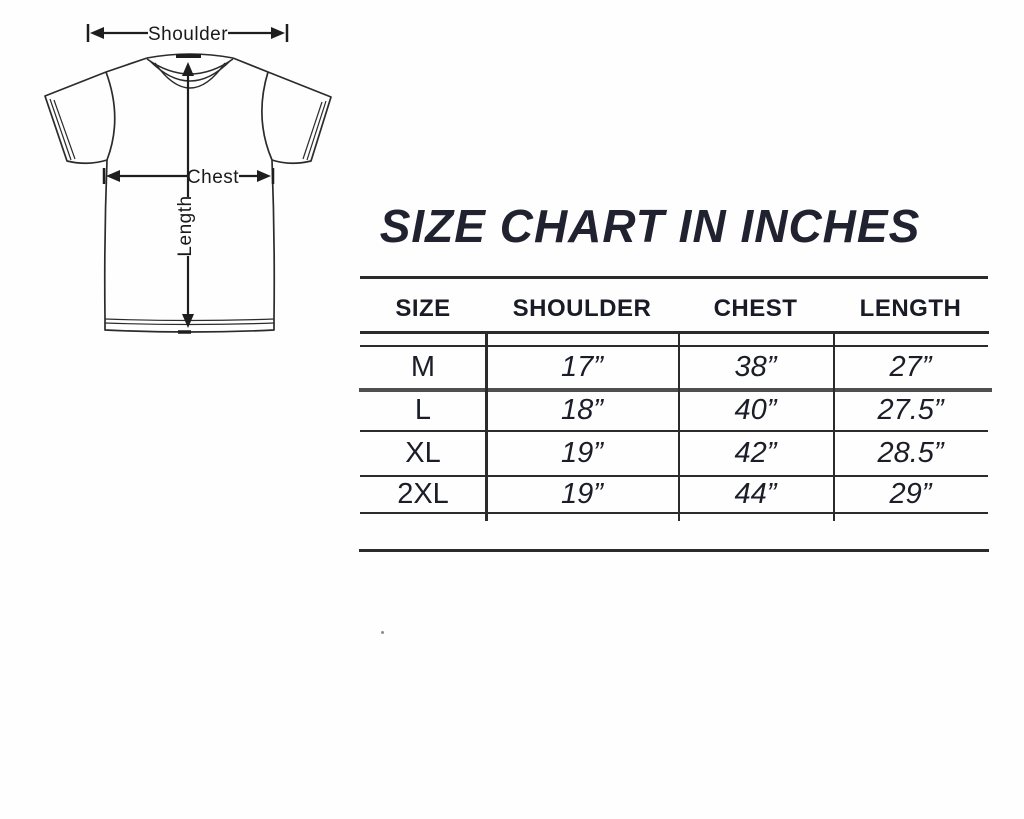  Describe the element at coordinates (267, 116) in the screenshot. I see `right-armhole-seam` at that location.